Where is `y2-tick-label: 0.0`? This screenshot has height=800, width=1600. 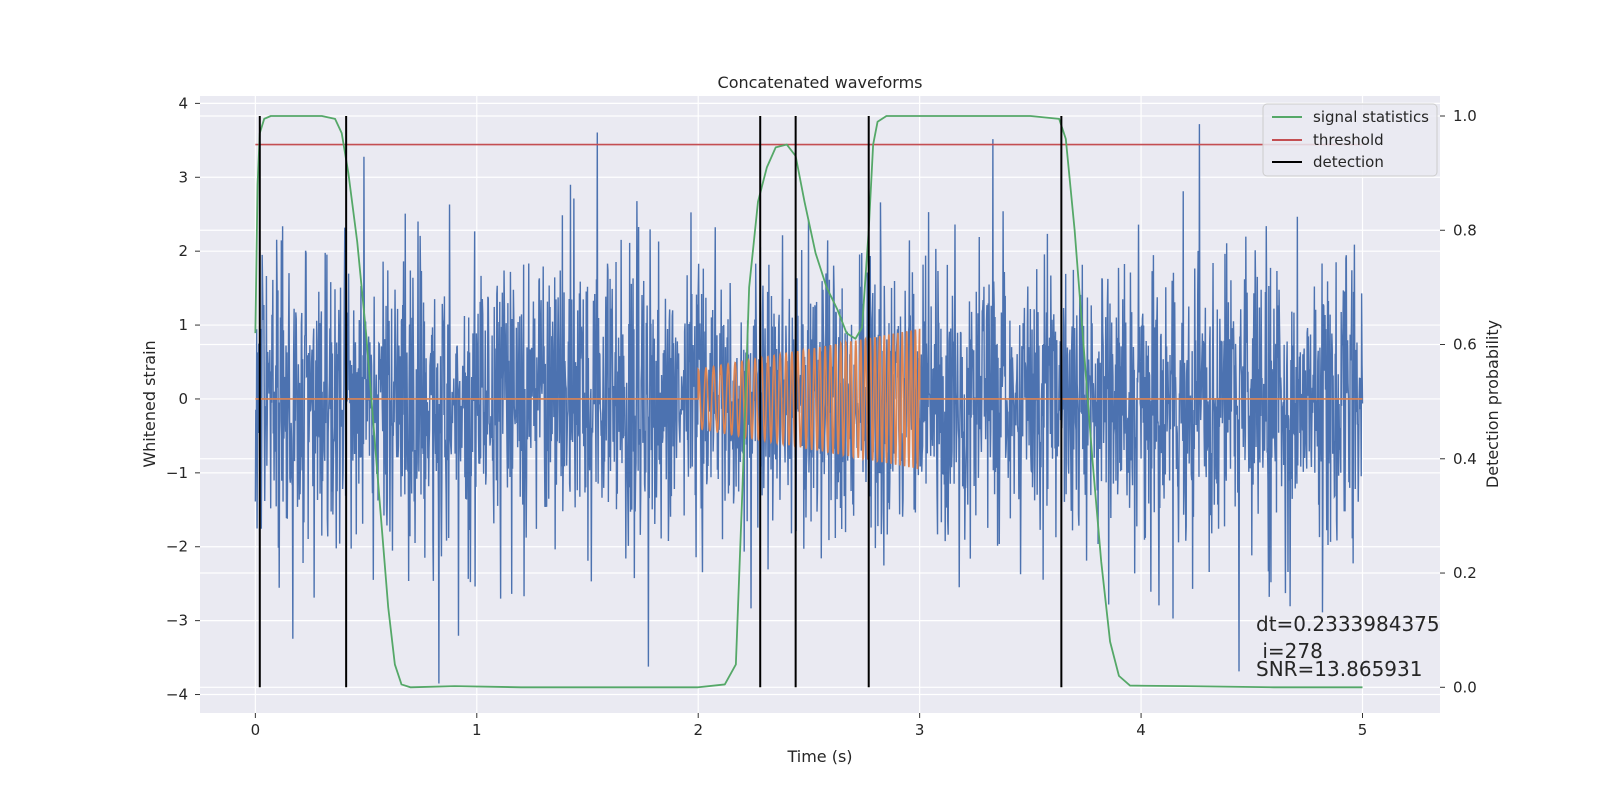 y2-tick-label: 0.0 is located at coordinates (1465, 687).